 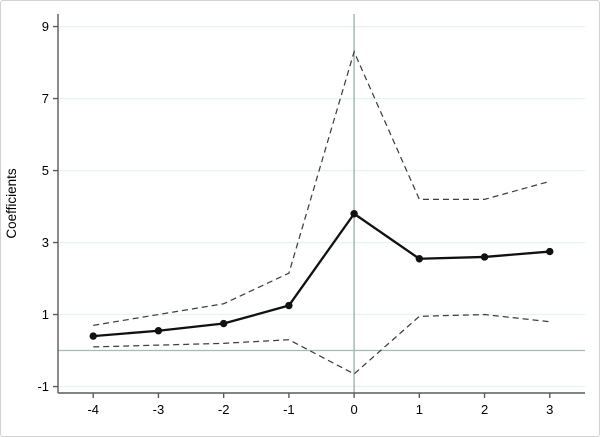 What do you see at coordinates (321, 344) in the screenshot?
I see `ci-lower-line` at bounding box center [321, 344].